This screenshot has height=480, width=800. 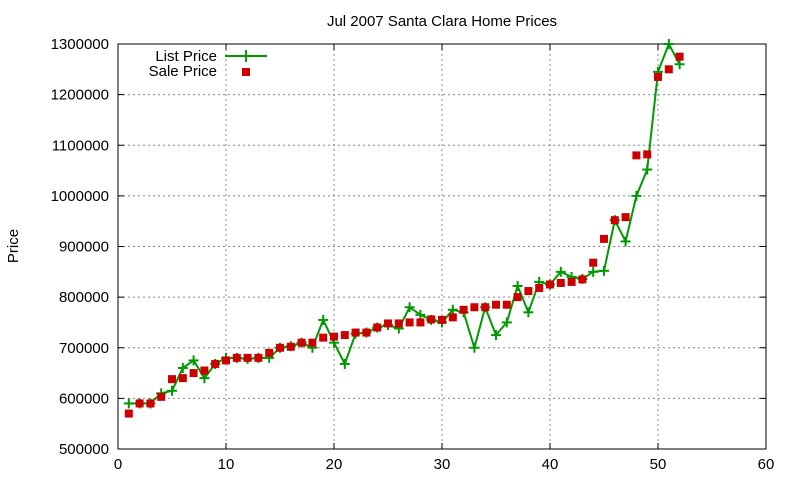 I want to click on y-tick-label: 1200000, so click(x=80, y=95).